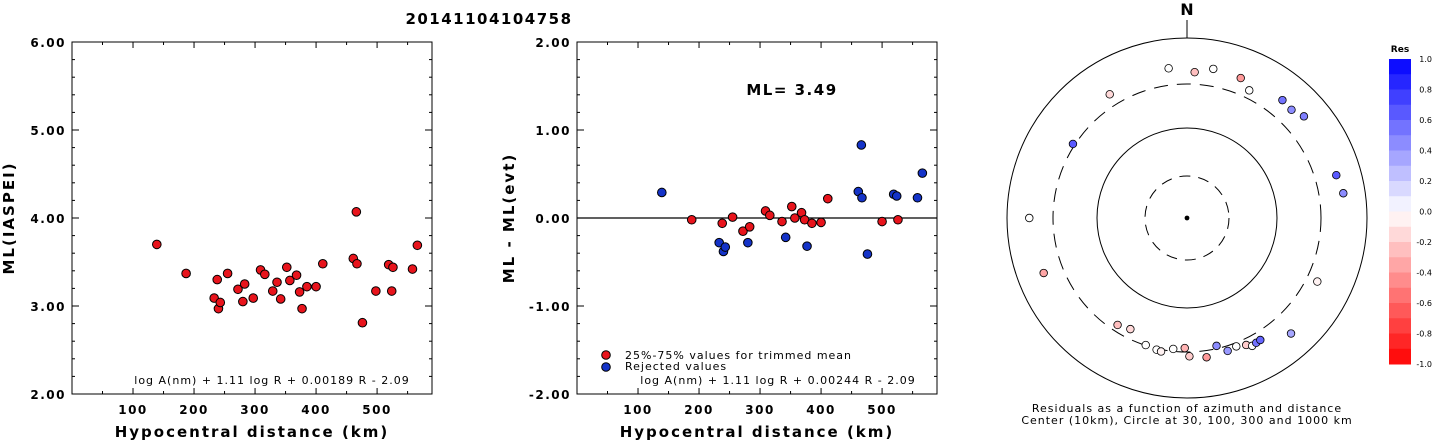 This screenshot has width=1437, height=441. I want to click on y-axis-label: ML - ML(evt), so click(509, 218).